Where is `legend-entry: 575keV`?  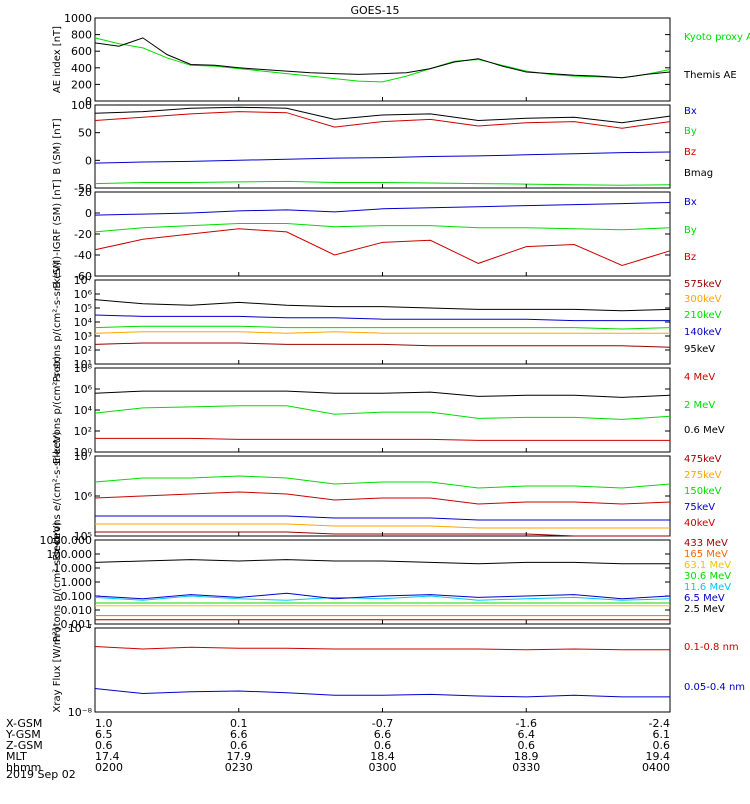
legend-entry: 575keV is located at coordinates (703, 284).